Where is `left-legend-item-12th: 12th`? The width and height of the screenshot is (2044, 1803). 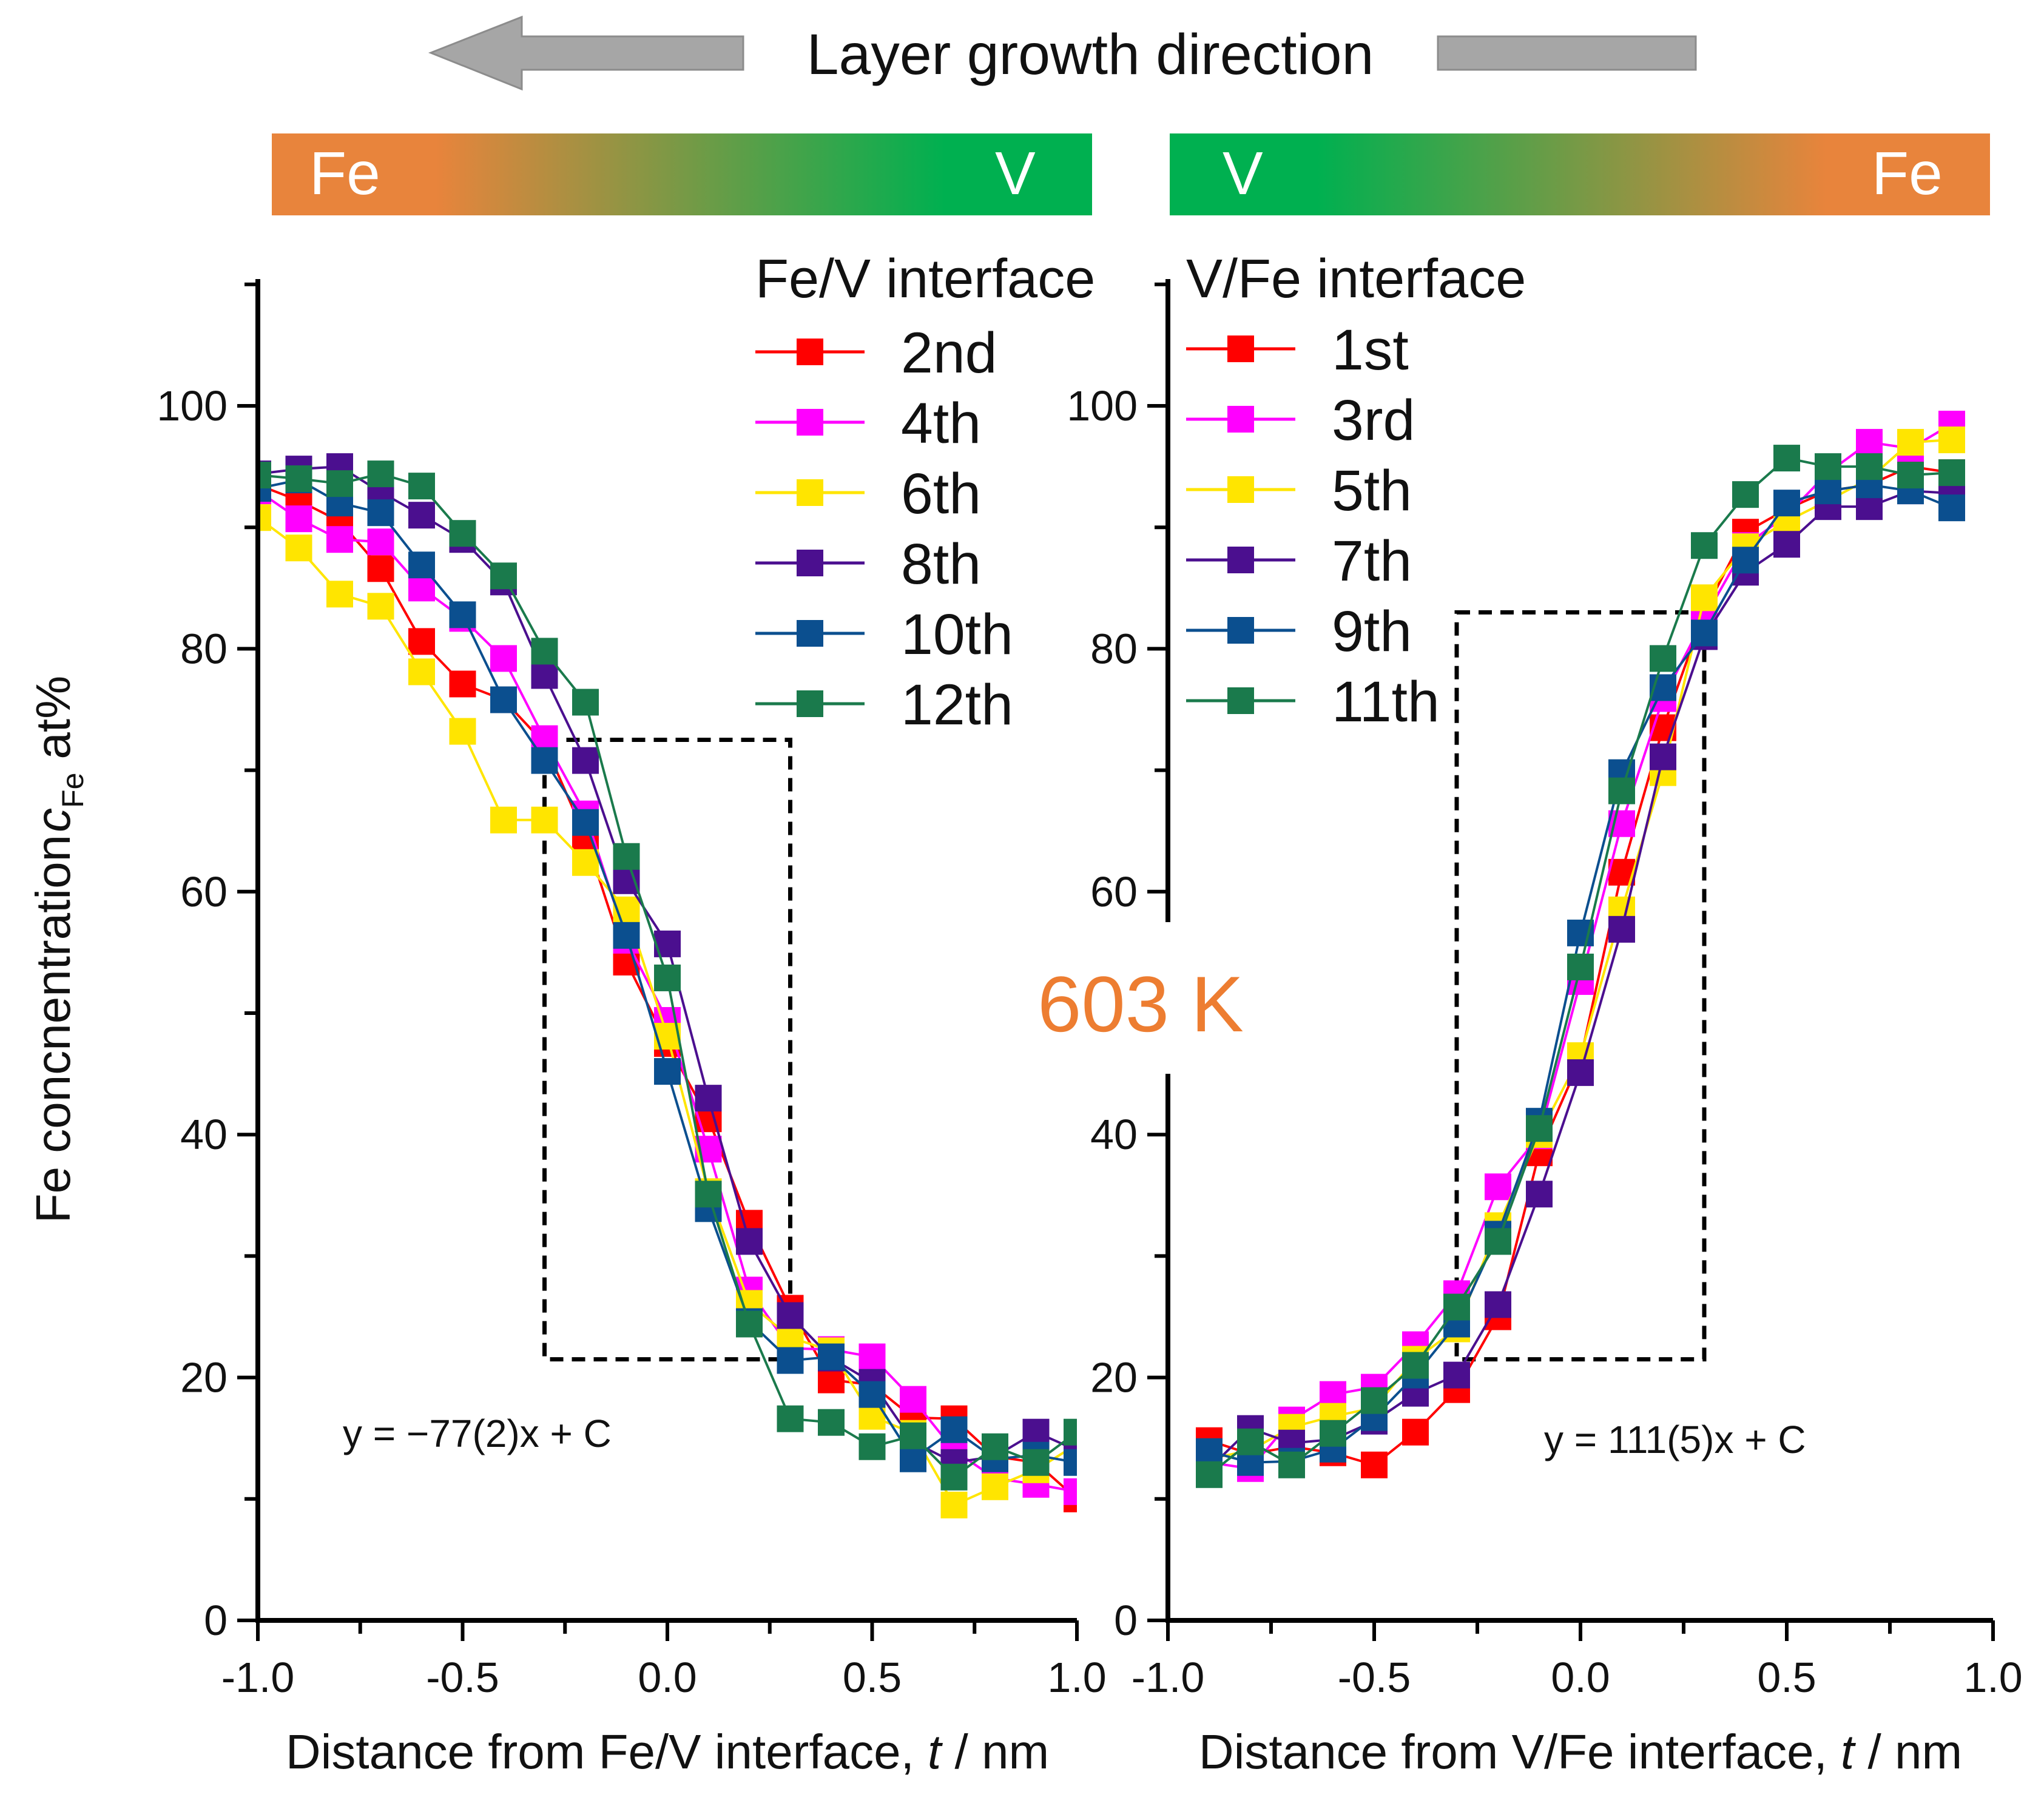 left-legend-item-12th: 12th is located at coordinates (884, 705).